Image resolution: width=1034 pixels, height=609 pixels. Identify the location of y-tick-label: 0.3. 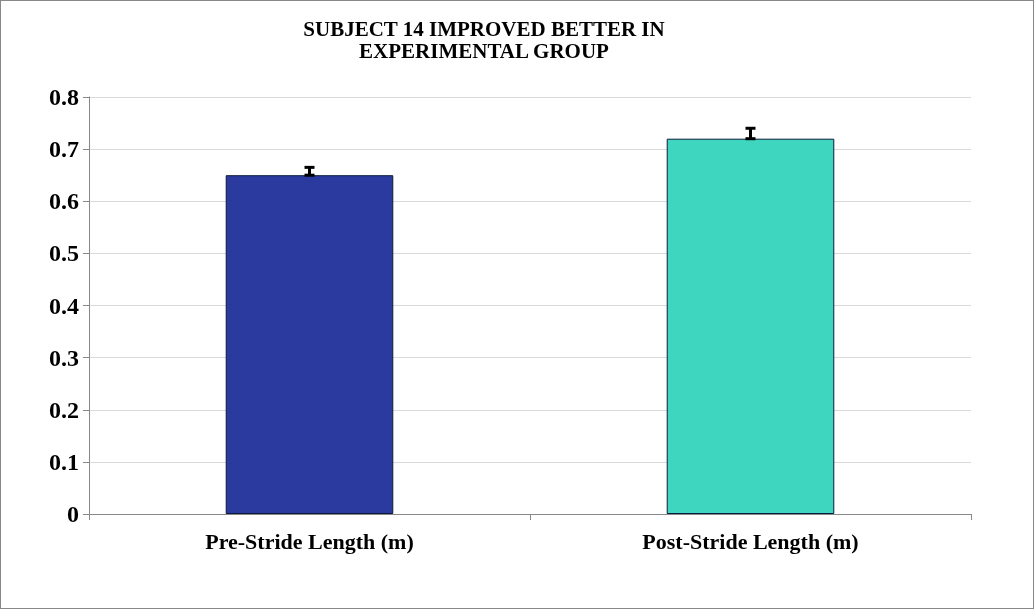
(64, 357).